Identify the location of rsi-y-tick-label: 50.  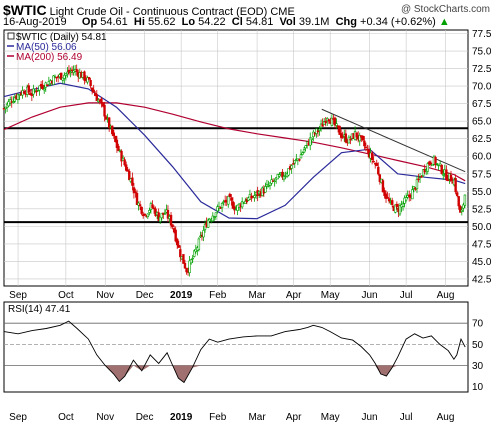
(478, 345).